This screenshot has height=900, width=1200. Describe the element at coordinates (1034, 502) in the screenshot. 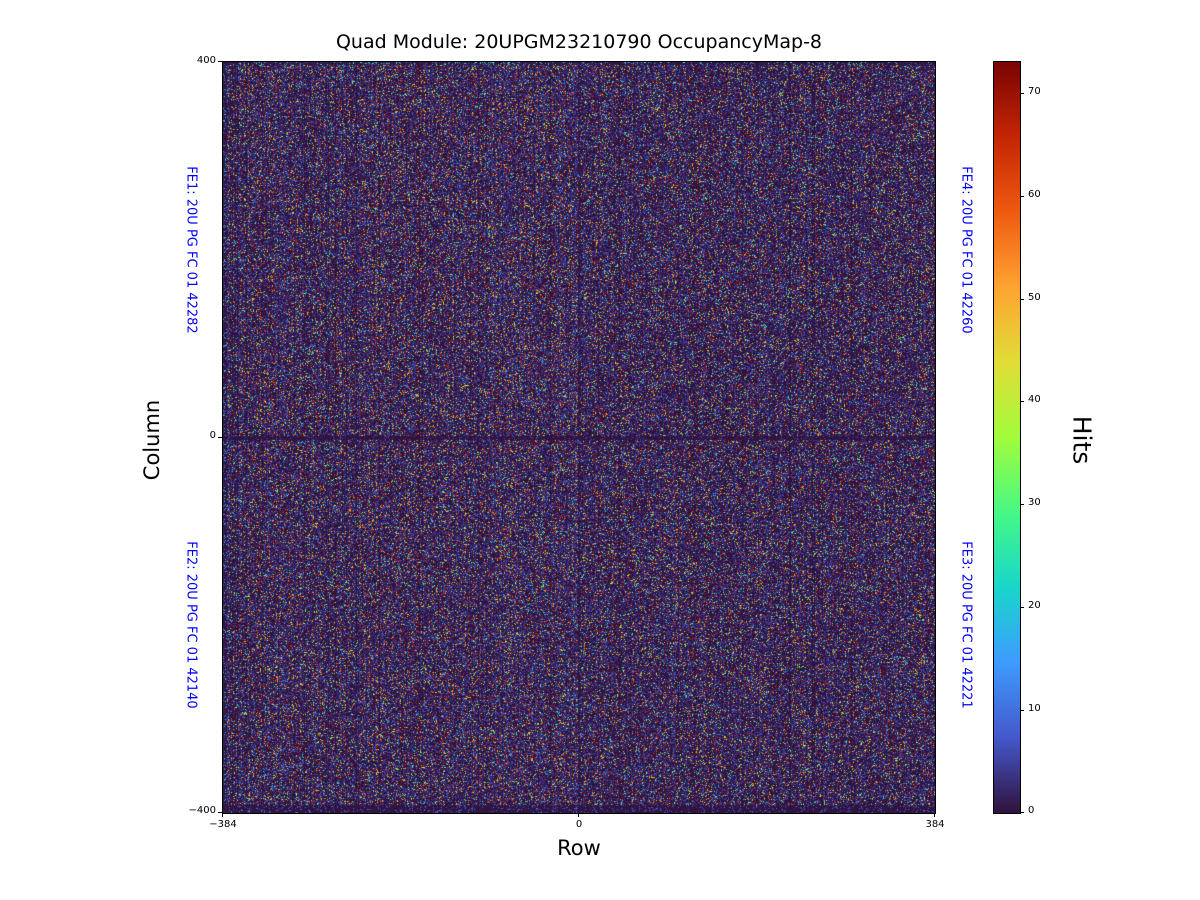

I see `colorbar-tick-label: 30` at that location.